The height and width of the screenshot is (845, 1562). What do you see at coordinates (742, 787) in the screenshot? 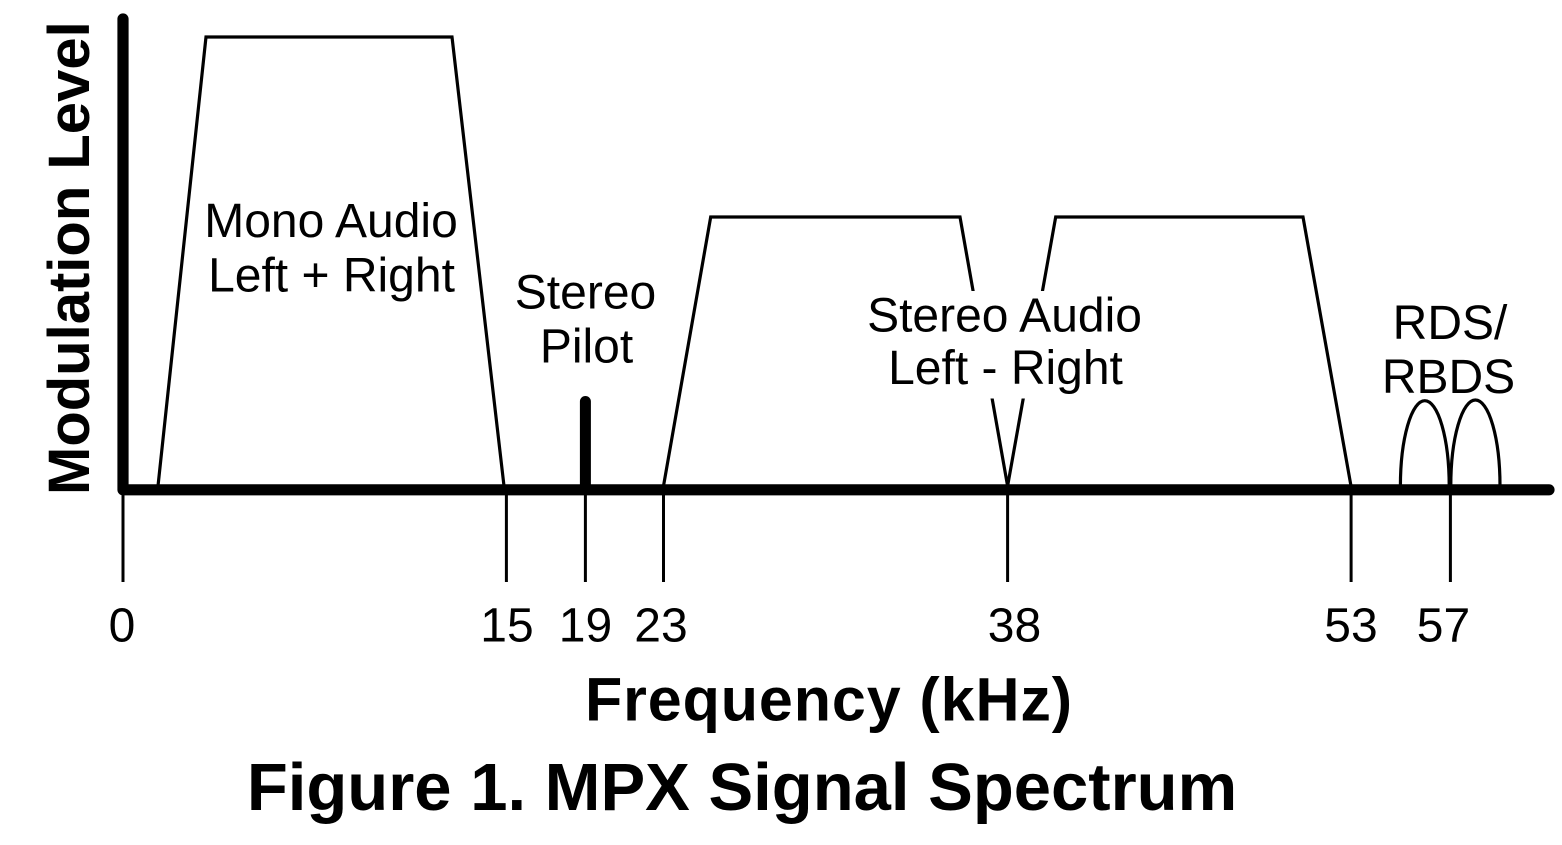
I see `svg-text: Figure 1. MPX Signal Spectrum` at bounding box center [742, 787].